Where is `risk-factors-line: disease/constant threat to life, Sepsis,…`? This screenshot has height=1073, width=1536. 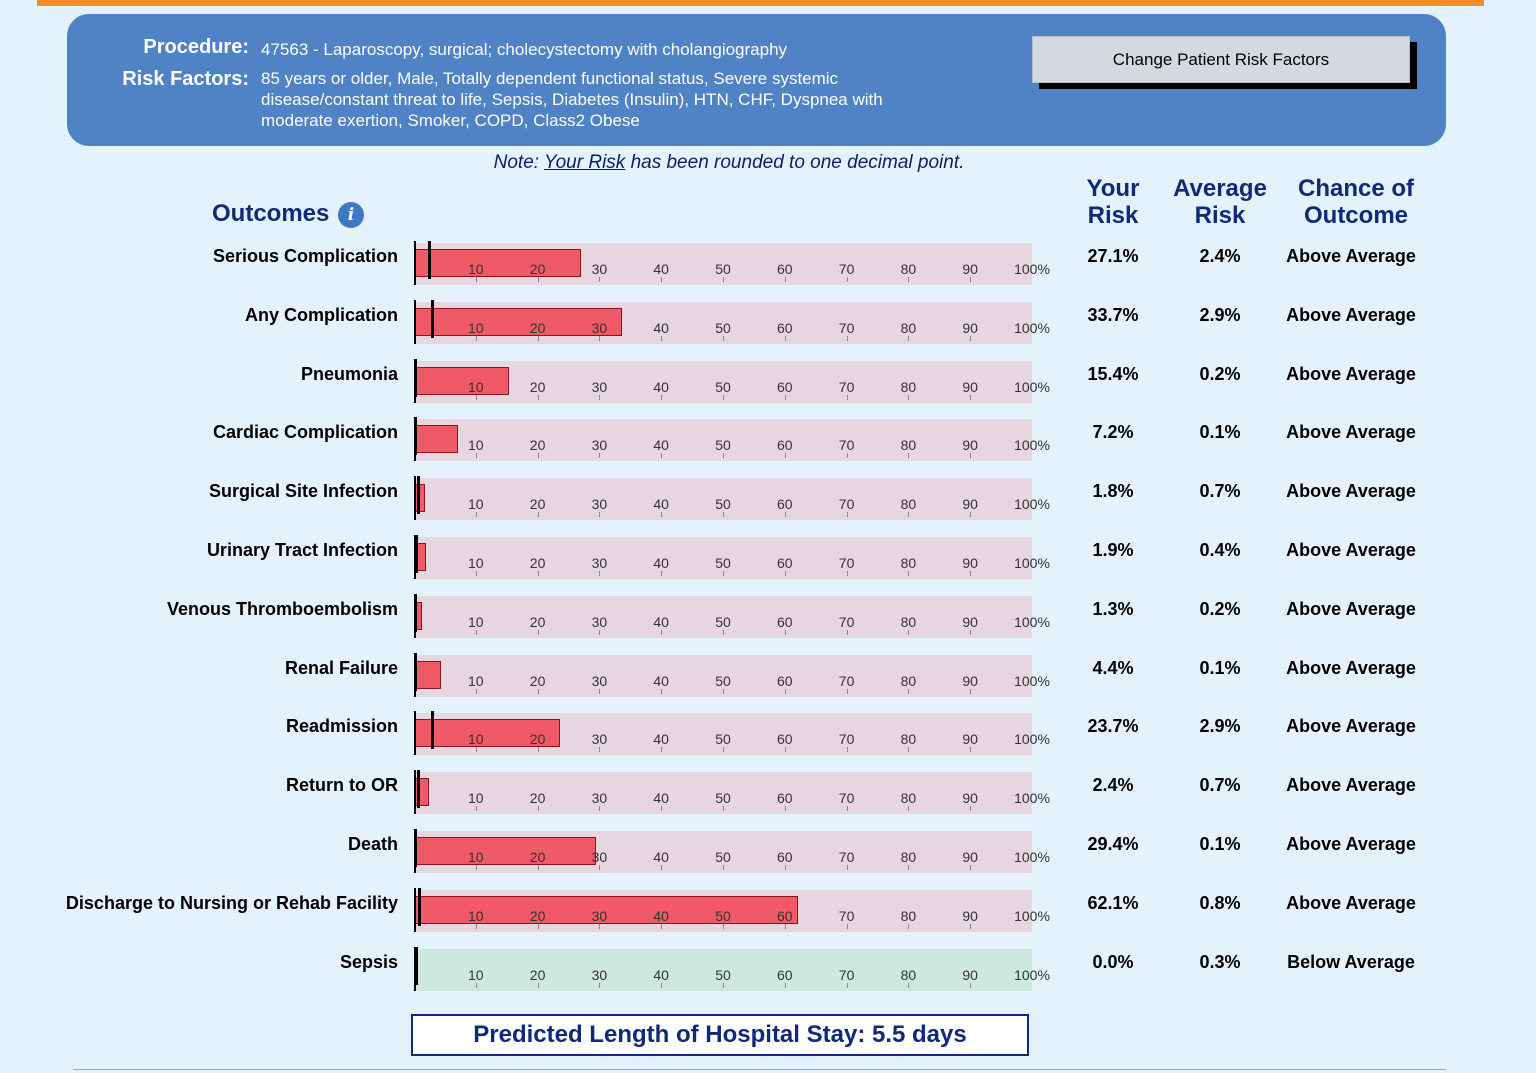
risk-factors-line: disease/constant threat to life, Sepsis,… is located at coordinates (572, 99).